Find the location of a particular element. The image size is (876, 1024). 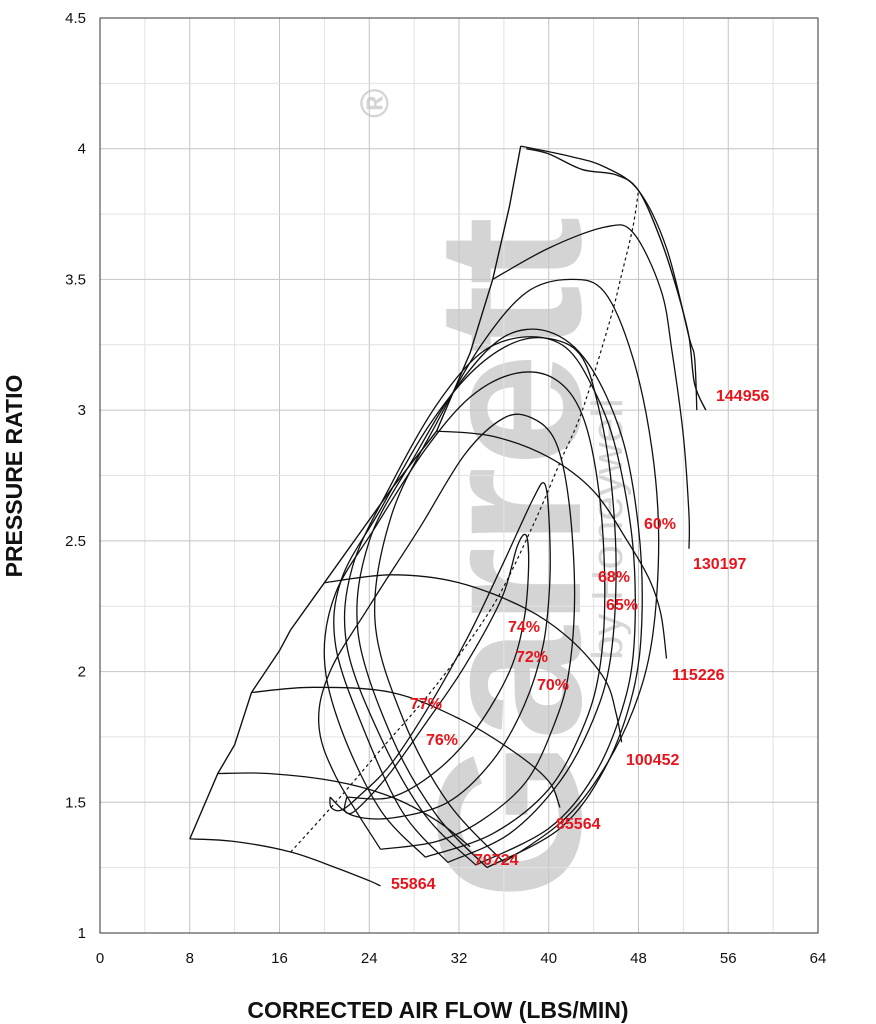

y-tick-label: 1 is located at coordinates (82, 933).